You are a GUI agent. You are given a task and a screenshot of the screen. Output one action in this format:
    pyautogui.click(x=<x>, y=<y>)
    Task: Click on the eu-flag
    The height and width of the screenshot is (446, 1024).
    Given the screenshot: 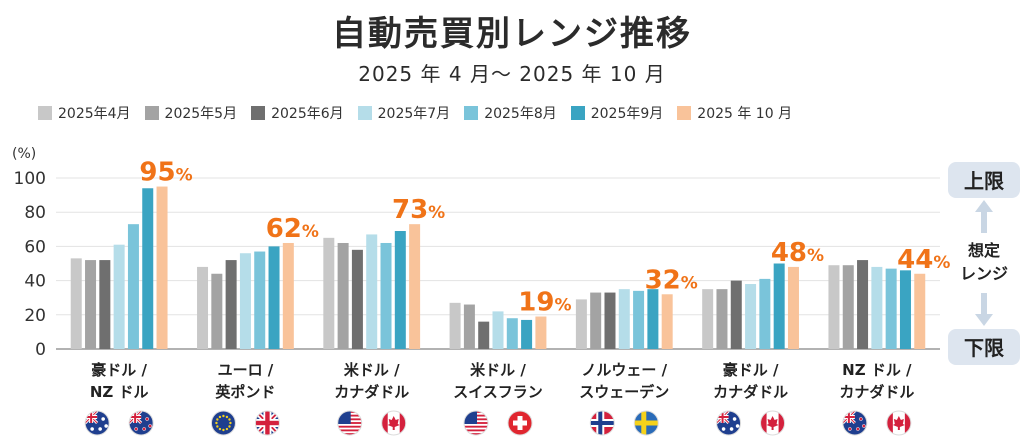 What is the action you would take?
    pyautogui.click(x=223, y=423)
    